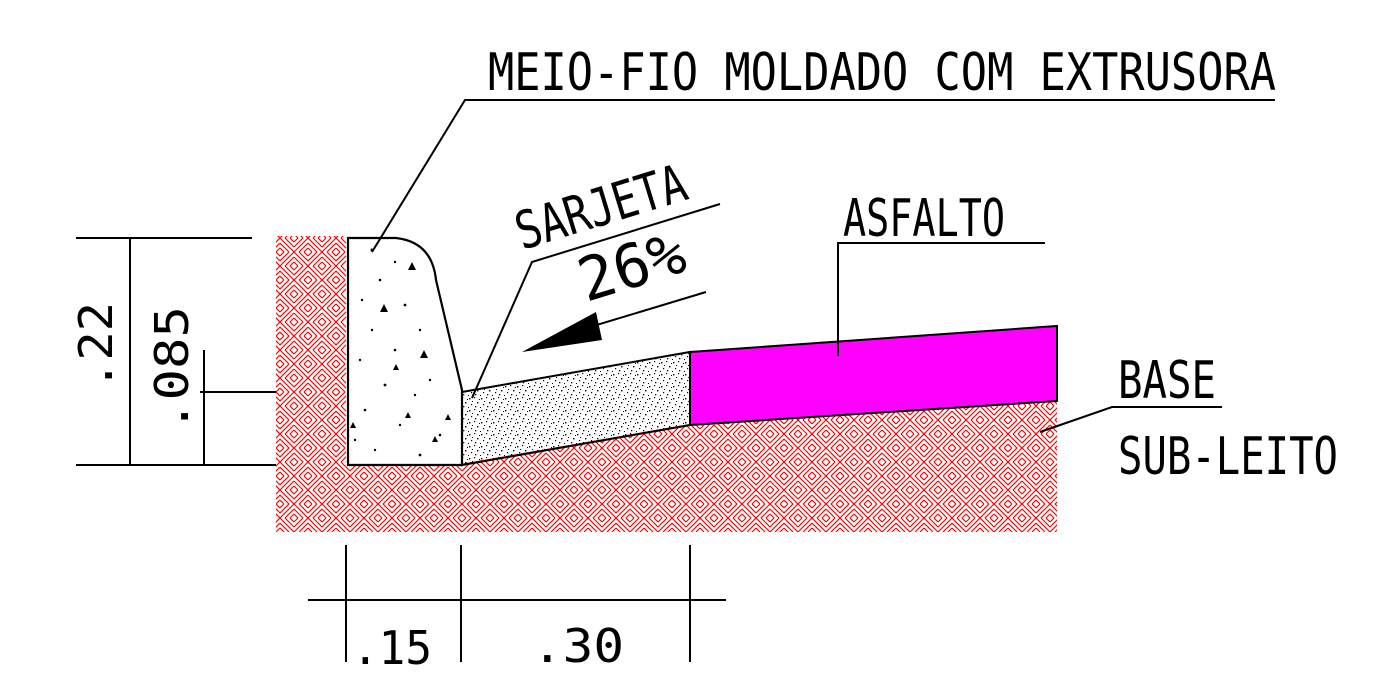  Describe the element at coordinates (1228, 457) in the screenshot. I see `subgrade-label: SUB-LEITO` at that location.